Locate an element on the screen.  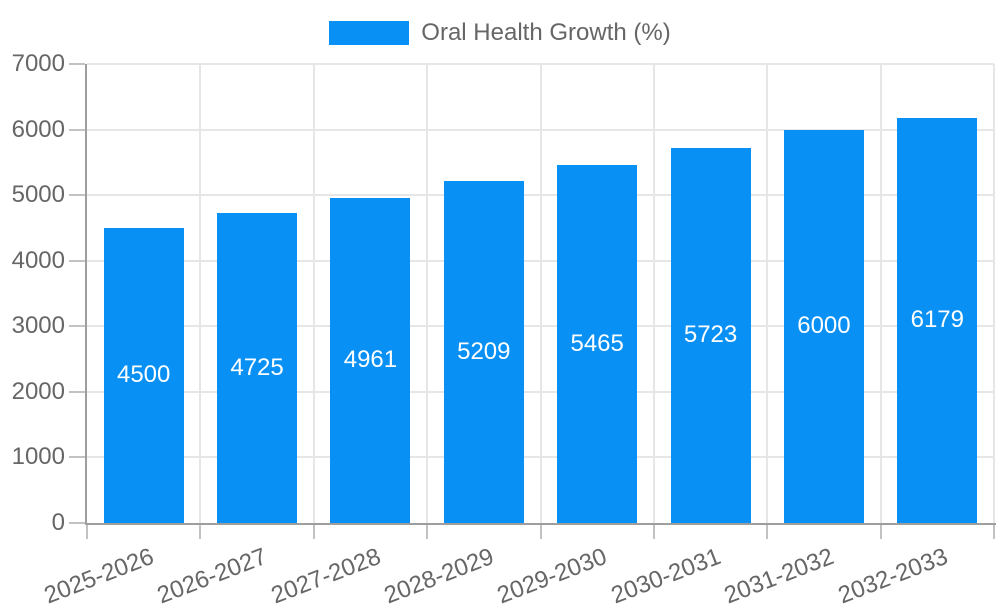
bar-value-label: 4725 is located at coordinates (257, 368).